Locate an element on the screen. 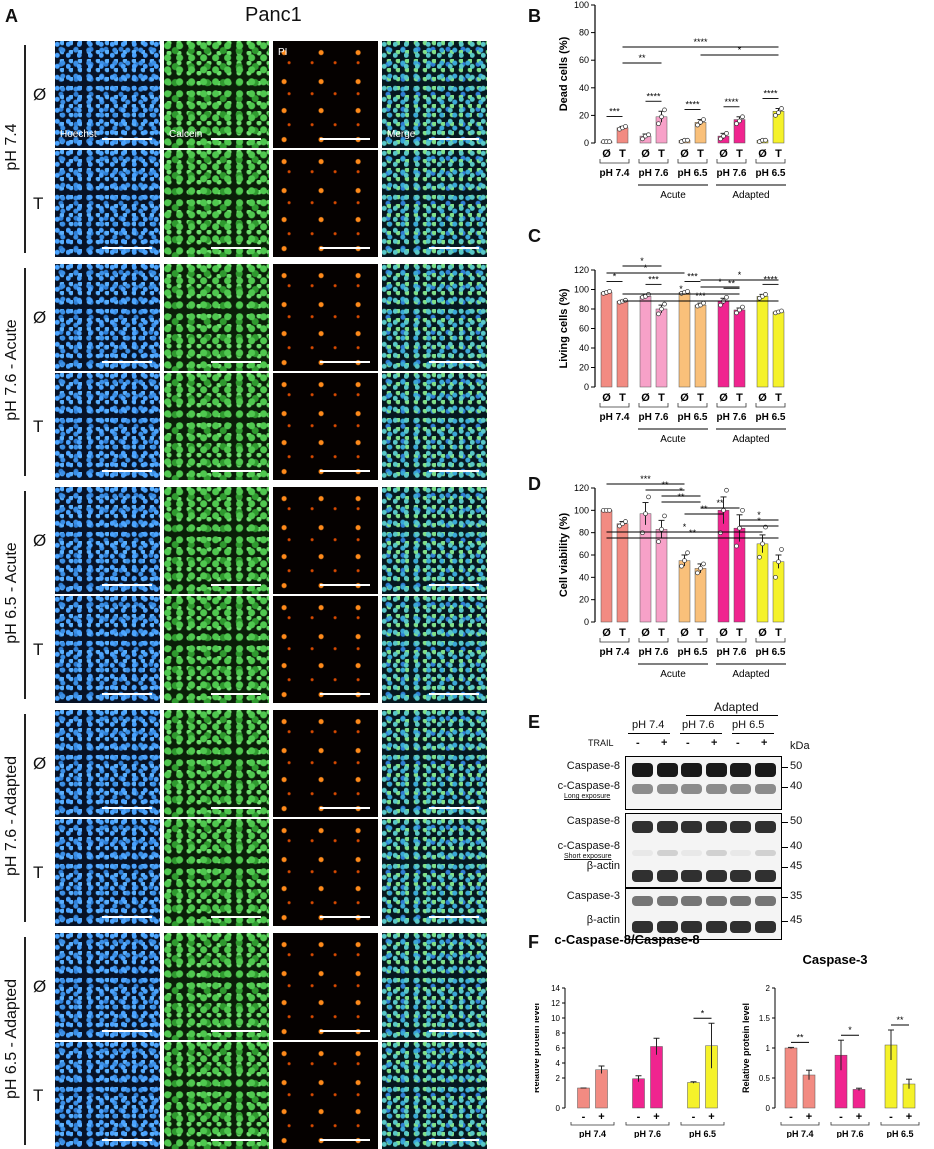 The image size is (934, 1149). treatment-label: Ø is located at coordinates (40, 317).